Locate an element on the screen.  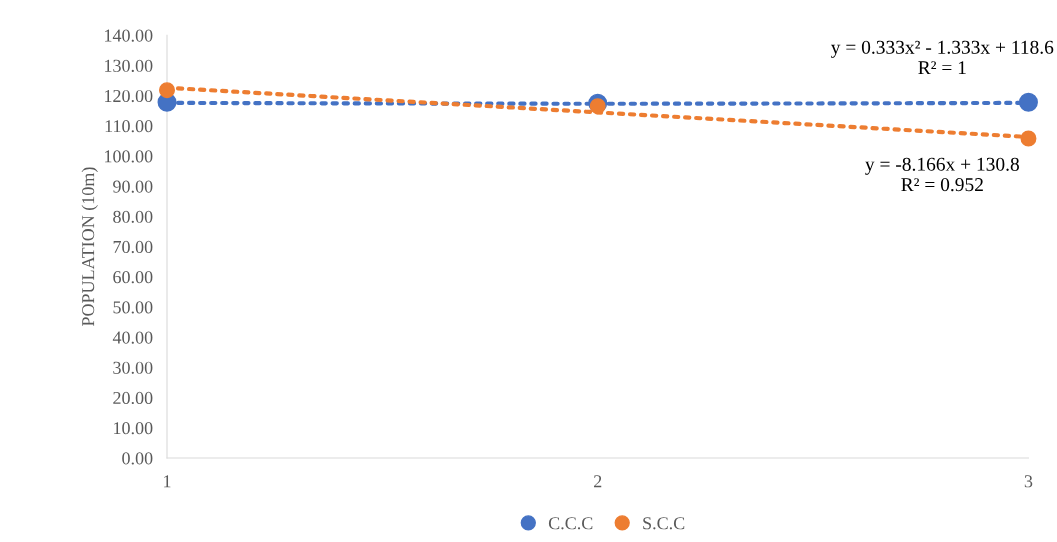
y-tick-label: 110.00 is located at coordinates (129, 126).